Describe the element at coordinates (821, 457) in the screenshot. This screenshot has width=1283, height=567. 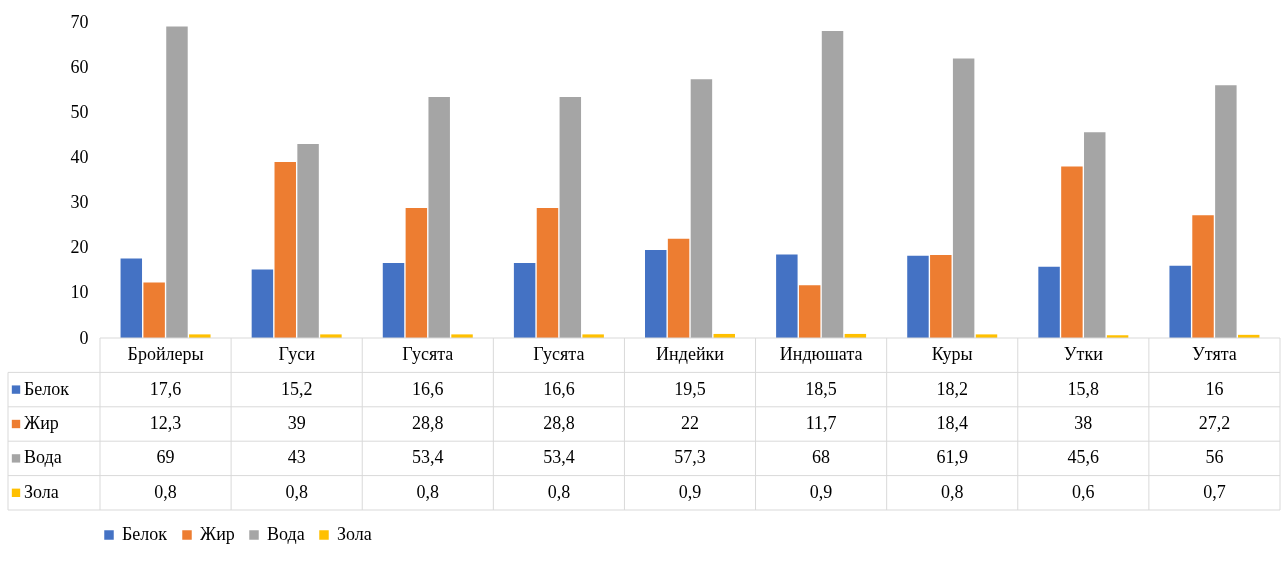
I see `data-label: 68` at that location.